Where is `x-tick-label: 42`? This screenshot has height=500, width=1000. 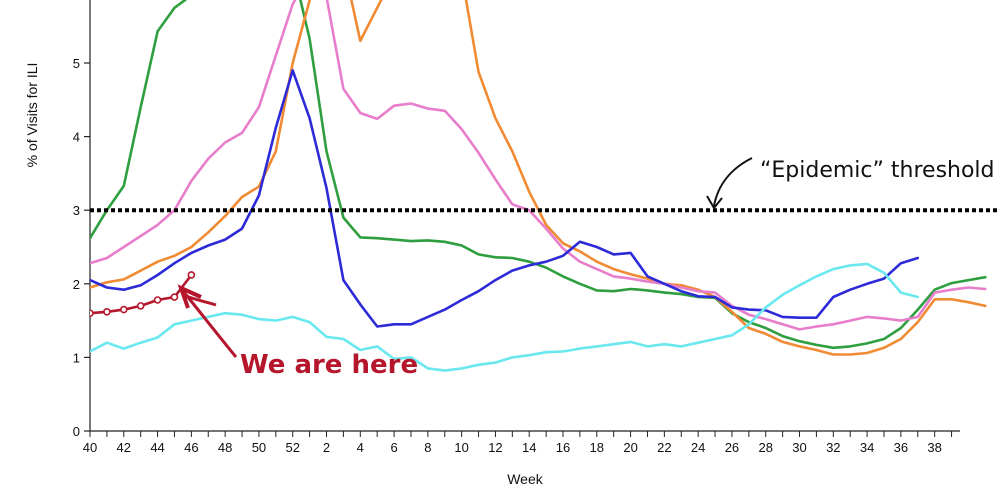 x-tick-label: 42 is located at coordinates (124, 447).